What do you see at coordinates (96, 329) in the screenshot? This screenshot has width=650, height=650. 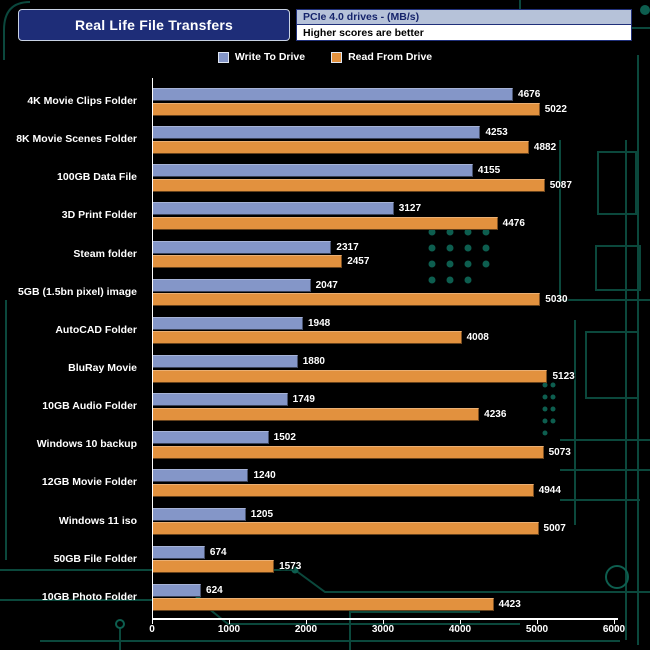 I see `category-label: AutoCAD Folder` at bounding box center [96, 329].